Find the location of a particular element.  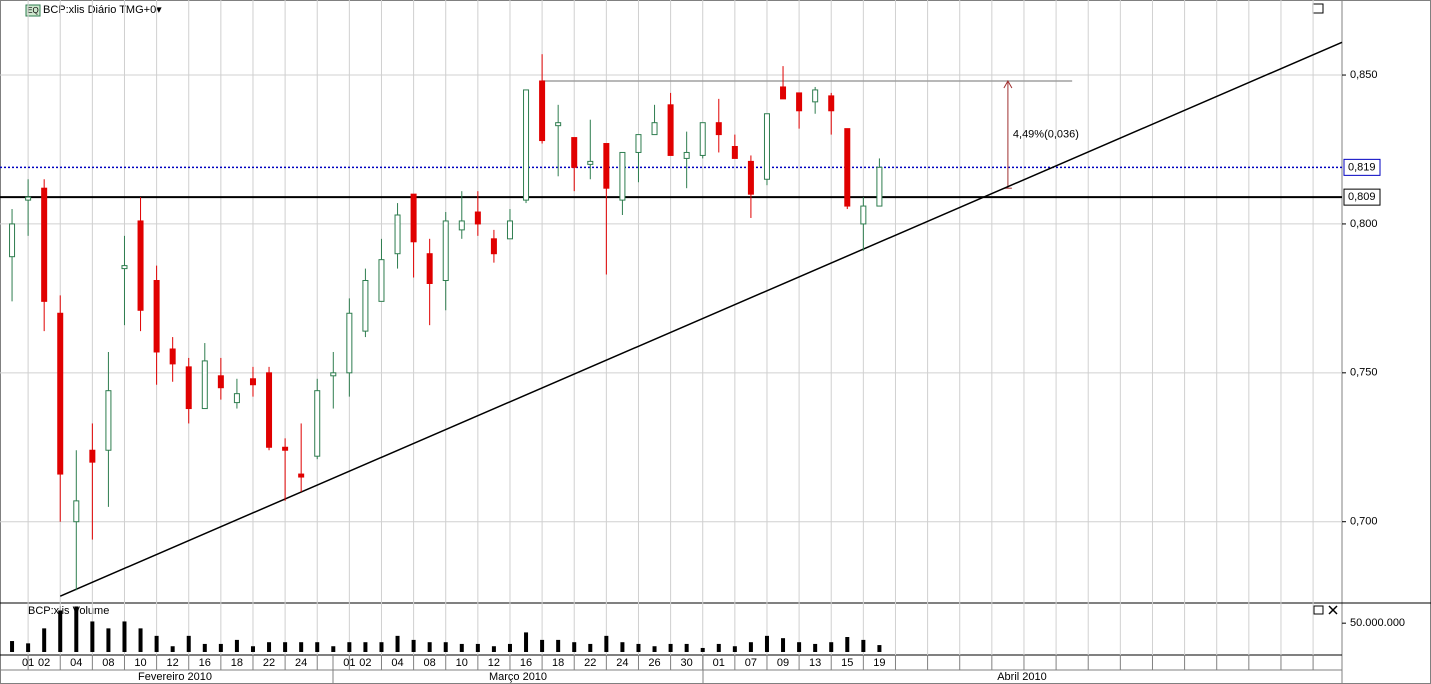

month-label: Março 2010 is located at coordinates (518, 677).